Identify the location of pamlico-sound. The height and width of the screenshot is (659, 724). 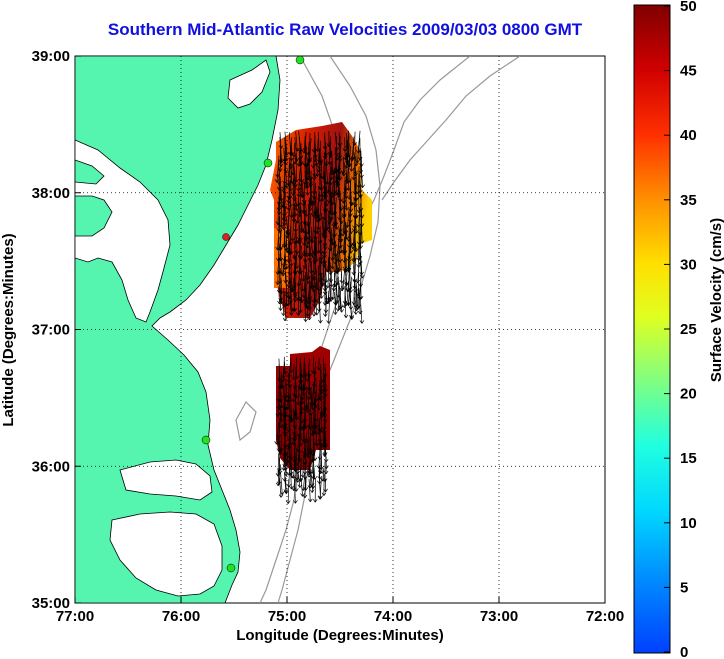
(166, 554).